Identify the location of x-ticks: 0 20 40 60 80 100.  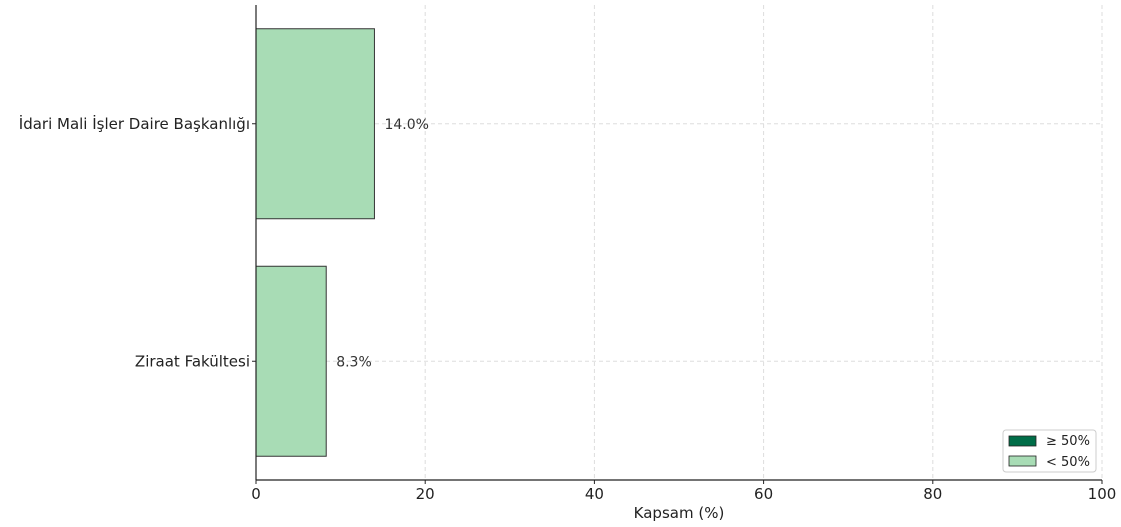
(683, 491).